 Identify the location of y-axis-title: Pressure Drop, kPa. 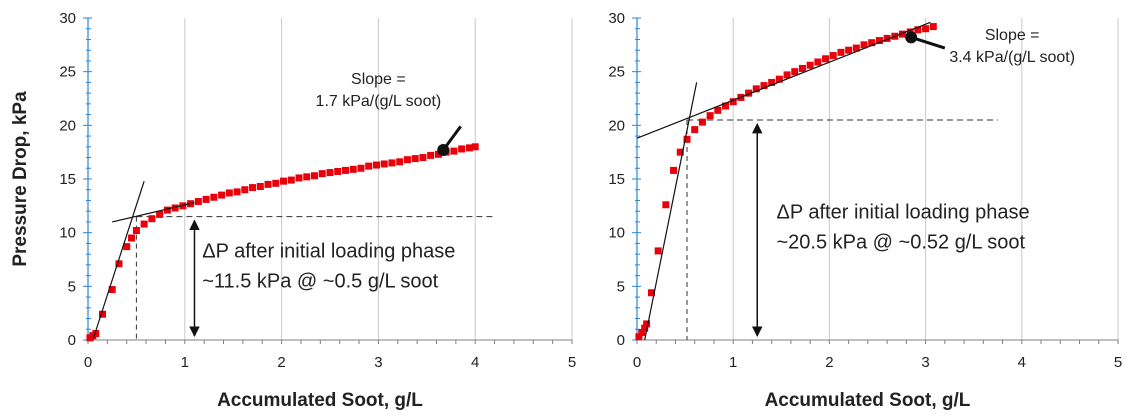
(20, 179).